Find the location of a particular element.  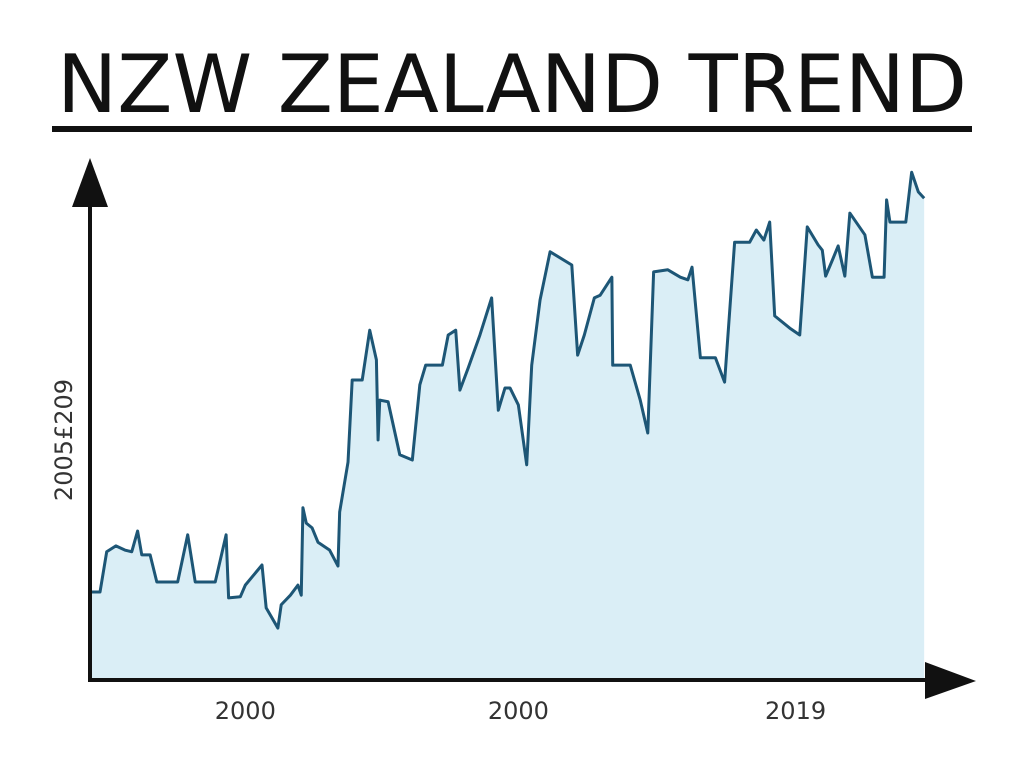

chart-title: NZW ZEALAND TREND is located at coordinates (512, 84).